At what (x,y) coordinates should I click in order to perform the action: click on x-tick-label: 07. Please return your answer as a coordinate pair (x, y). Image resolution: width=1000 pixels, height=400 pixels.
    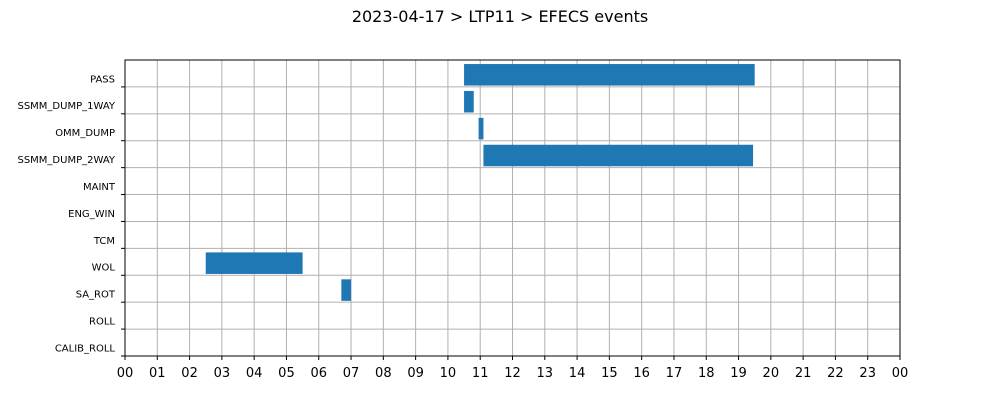
    Looking at the image, I should click on (351, 373).